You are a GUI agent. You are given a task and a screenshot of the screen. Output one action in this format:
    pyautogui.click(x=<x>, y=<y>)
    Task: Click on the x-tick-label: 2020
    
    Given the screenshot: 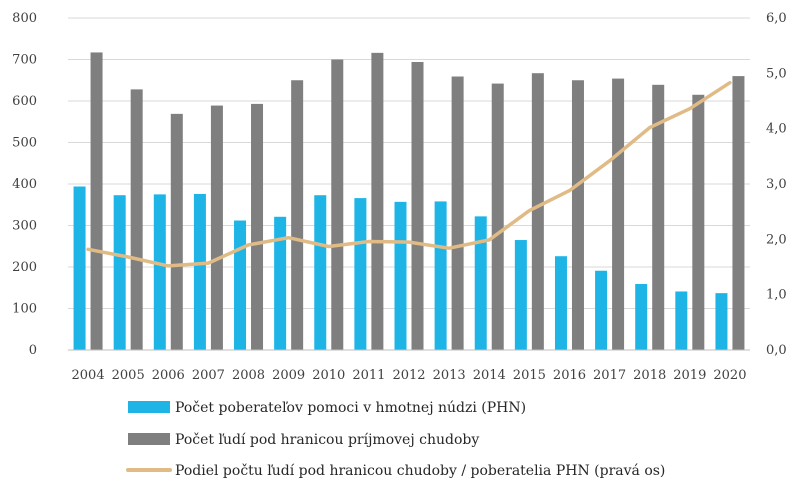 What is the action you would take?
    pyautogui.click(x=729, y=375)
    